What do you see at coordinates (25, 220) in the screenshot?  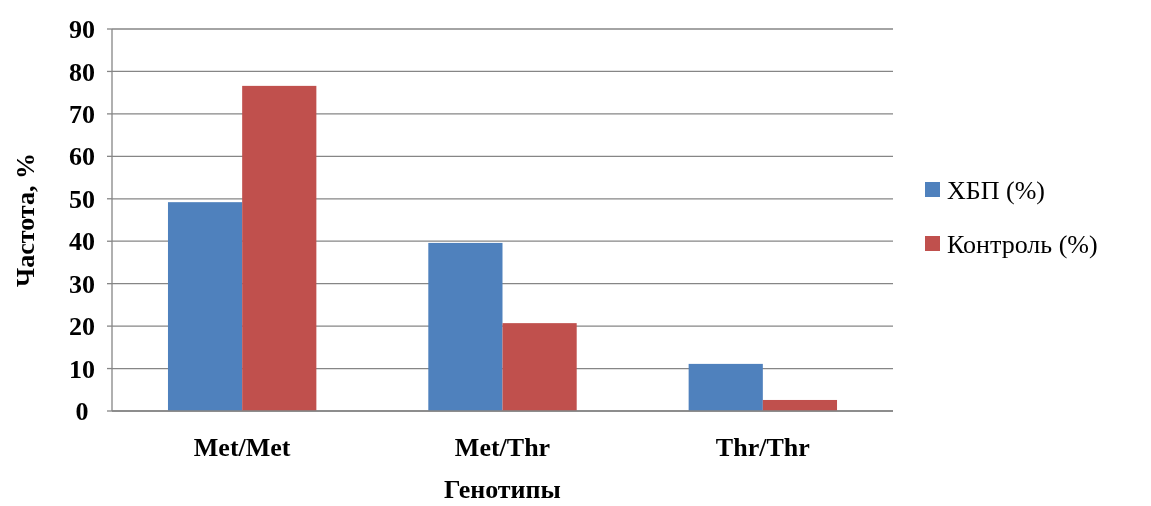 I see `y-axis-title: Частота, %` at bounding box center [25, 220].